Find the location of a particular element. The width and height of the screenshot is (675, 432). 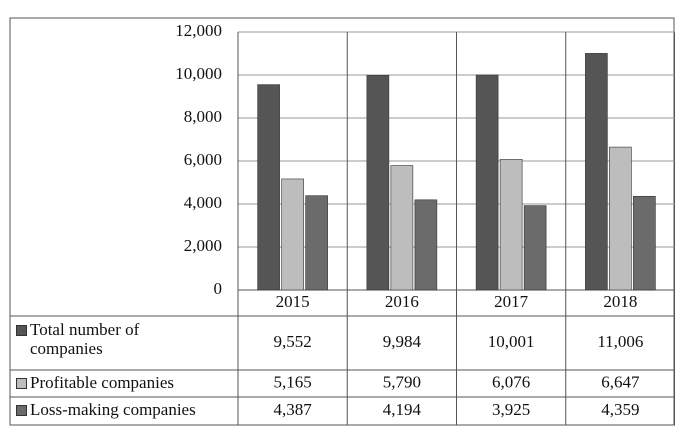

table-cell: 9,552 is located at coordinates (293, 341).